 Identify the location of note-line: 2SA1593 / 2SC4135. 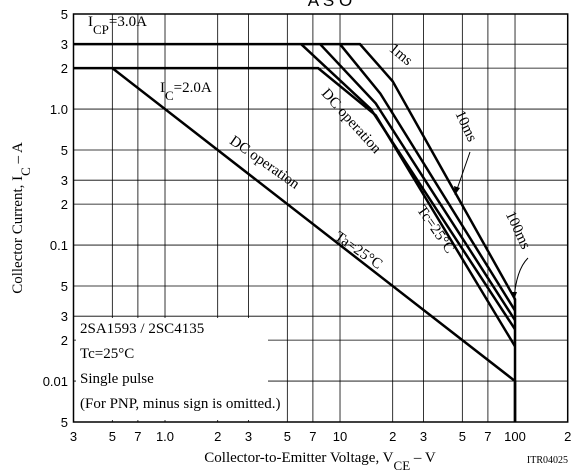
(142, 329).